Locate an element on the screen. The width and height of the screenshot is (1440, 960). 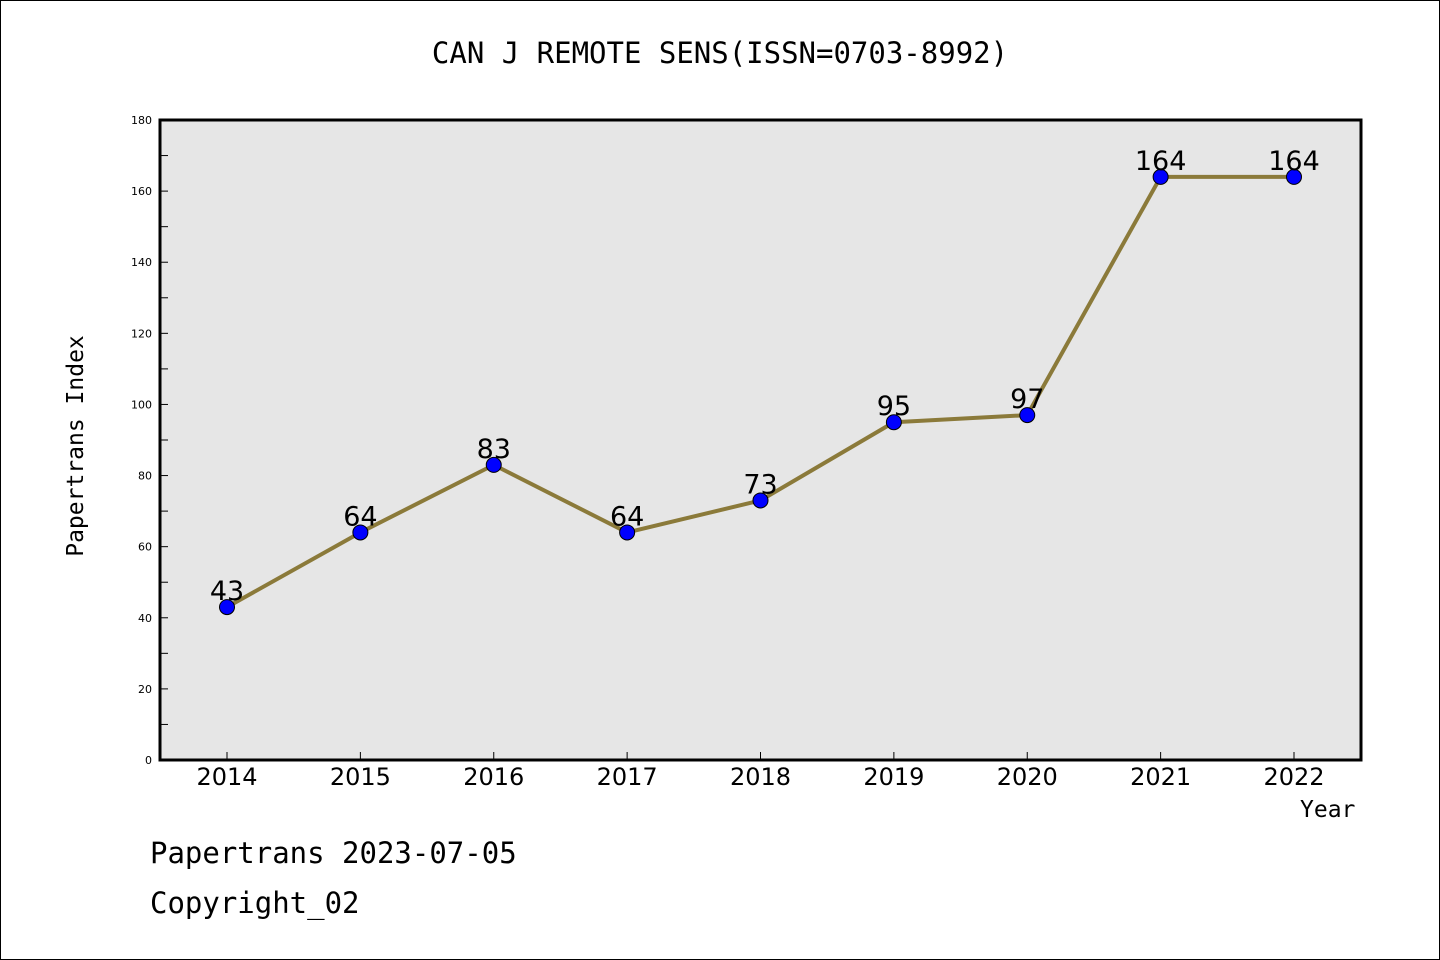
x-tick-label: 2019 is located at coordinates (893, 777).